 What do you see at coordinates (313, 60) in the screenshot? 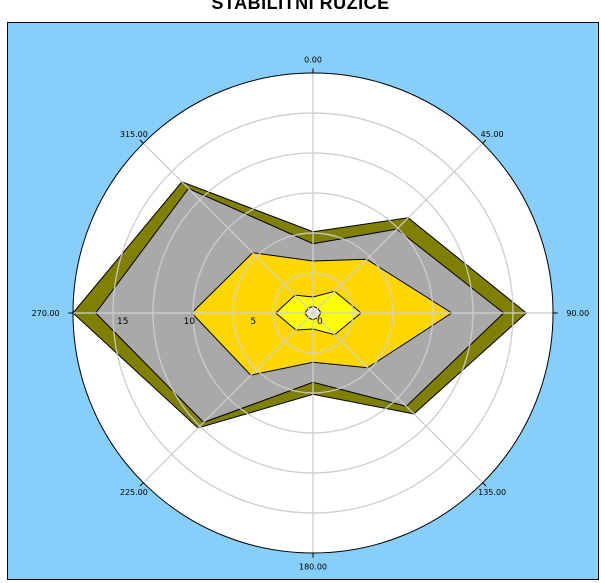
I see `angle-label: 0.00` at bounding box center [313, 60].